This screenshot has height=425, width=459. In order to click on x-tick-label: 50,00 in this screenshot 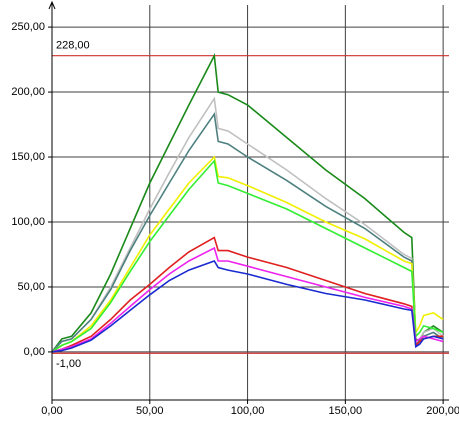, I will do `click(150, 411)`.